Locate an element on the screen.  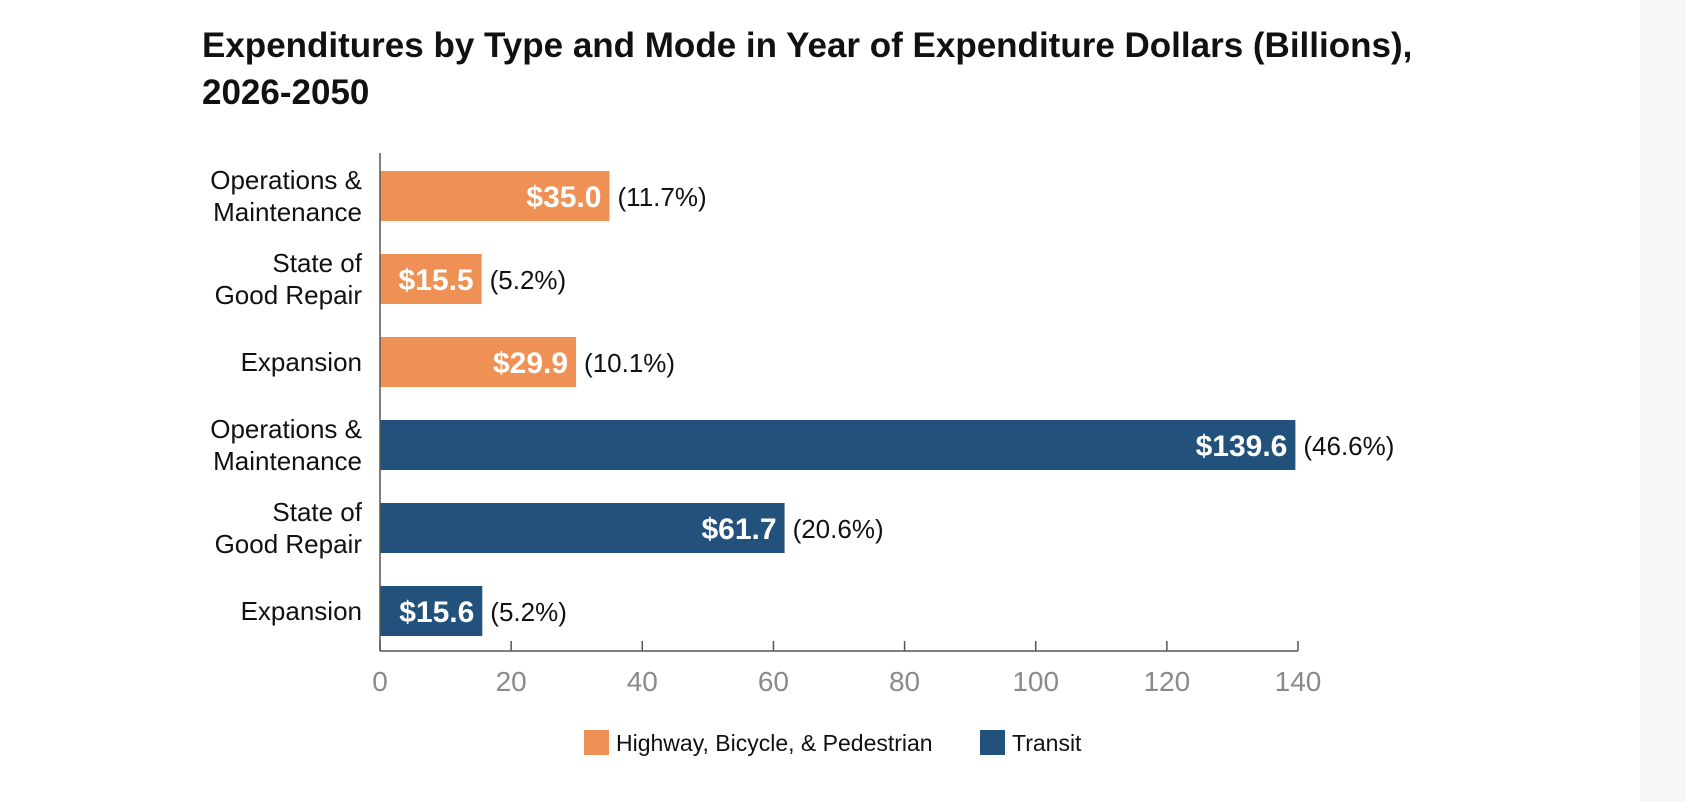
page-margin is located at coordinates (1663, 401).